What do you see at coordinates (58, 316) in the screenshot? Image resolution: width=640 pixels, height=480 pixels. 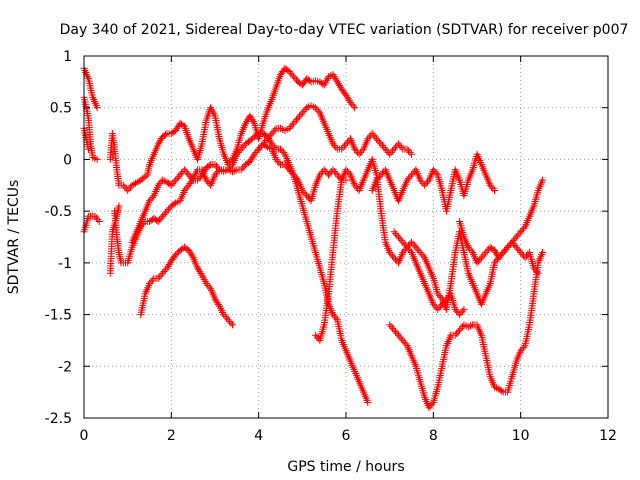 I see `y-tick-label: -1.5` at bounding box center [58, 316].